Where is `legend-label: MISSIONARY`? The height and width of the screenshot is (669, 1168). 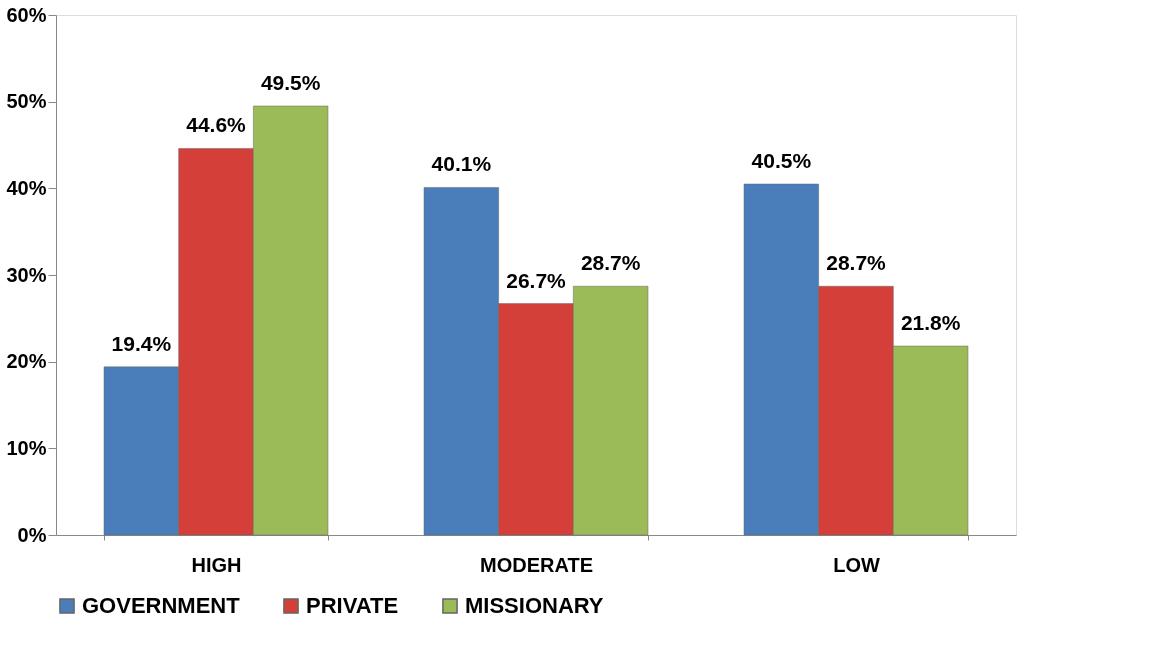 legend-label: MISSIONARY is located at coordinates (534, 605).